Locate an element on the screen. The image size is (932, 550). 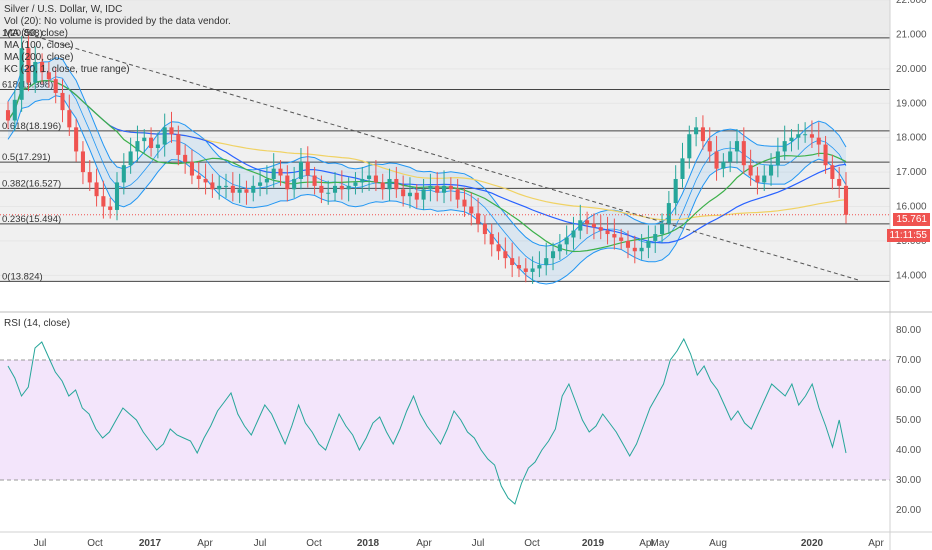
fib-label: 0.382(16.527) is located at coordinates (31, 183).